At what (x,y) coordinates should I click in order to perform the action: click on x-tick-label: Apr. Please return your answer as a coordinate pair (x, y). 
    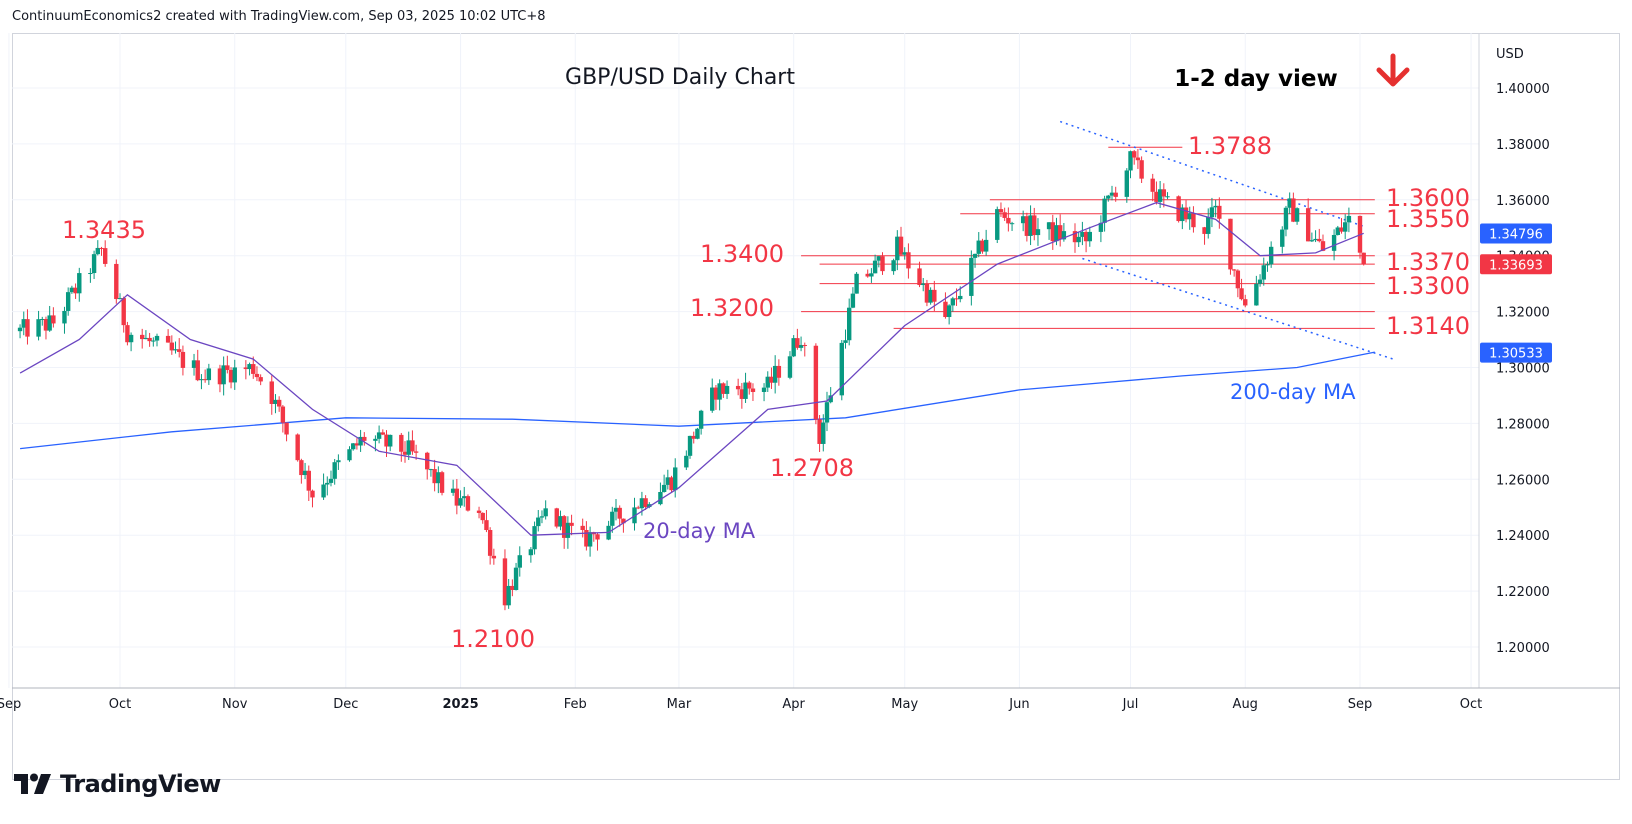
    Looking at the image, I should click on (793, 704).